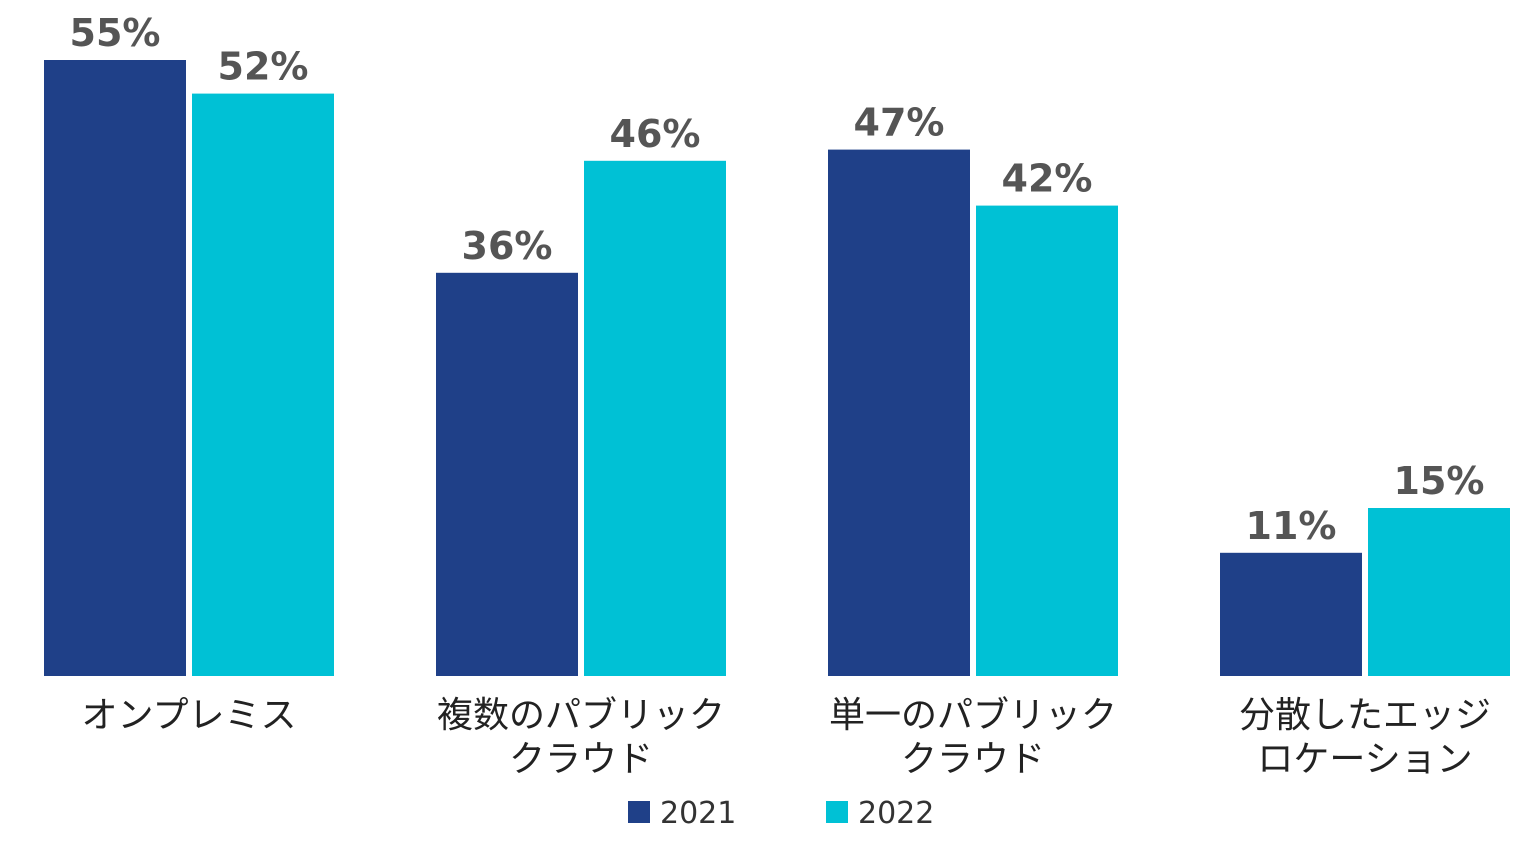  Describe the element at coordinates (1365, 715) in the screenshot. I see `category-label-3-0: 分散したエッジ` at that location.